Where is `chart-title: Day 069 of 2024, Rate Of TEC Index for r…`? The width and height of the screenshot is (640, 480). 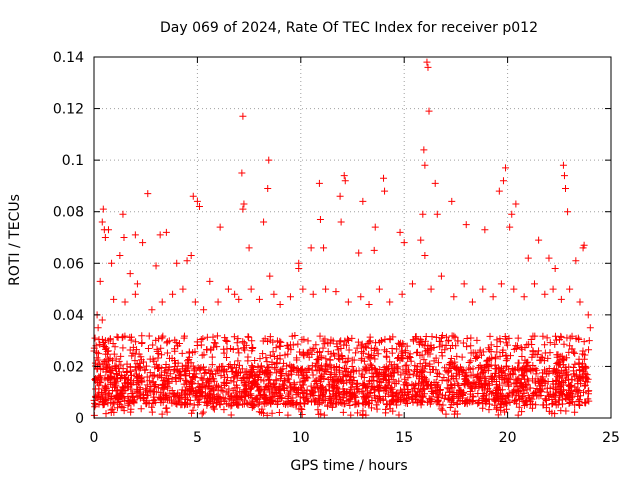
chart-title: Day 069 of 2024, Rate Of TEC Index for r… is located at coordinates (349, 28).